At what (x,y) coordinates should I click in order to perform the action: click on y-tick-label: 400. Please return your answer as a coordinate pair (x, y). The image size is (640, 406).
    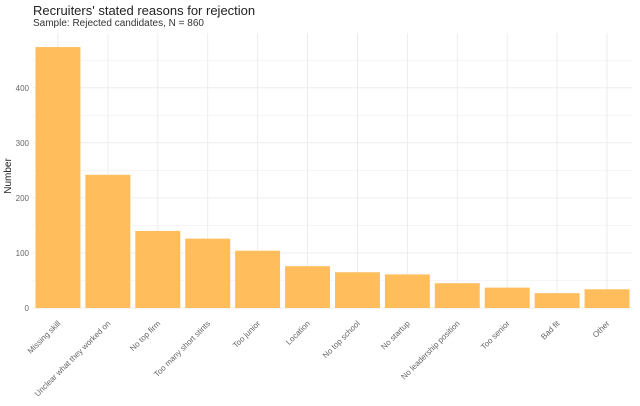
    Looking at the image, I should click on (23, 88).